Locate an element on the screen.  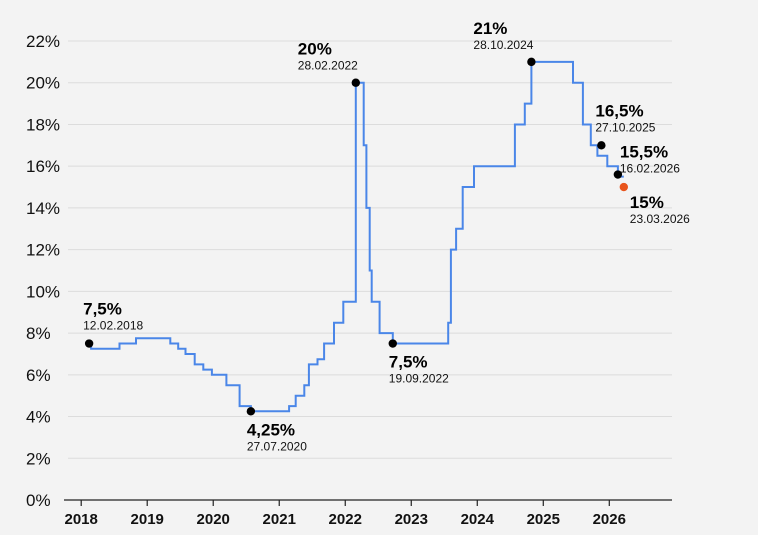
y-axis-tick-labels: 0% 2% 4% 6% 8% 10% 12% 14% 16% 18% 20% 22% is located at coordinates (43, 271).